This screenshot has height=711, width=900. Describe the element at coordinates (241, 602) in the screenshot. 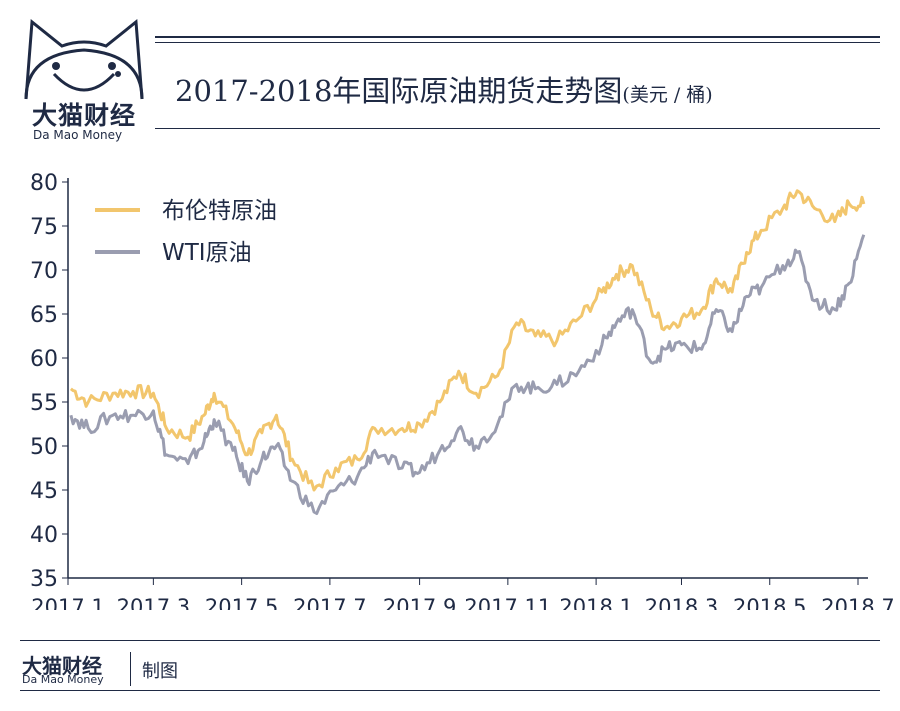

I see `x-tick-label: 2017.5` at that location.